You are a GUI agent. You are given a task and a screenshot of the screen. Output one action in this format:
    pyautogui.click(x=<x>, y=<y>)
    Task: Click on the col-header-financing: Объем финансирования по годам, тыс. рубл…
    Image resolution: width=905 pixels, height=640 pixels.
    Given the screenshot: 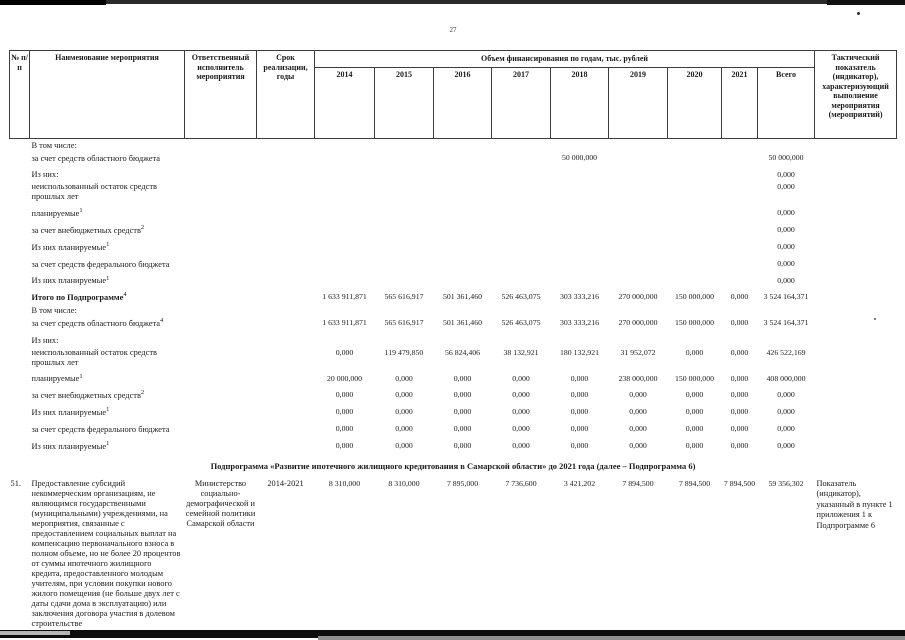 What is the action you would take?
    pyautogui.click(x=564, y=59)
    